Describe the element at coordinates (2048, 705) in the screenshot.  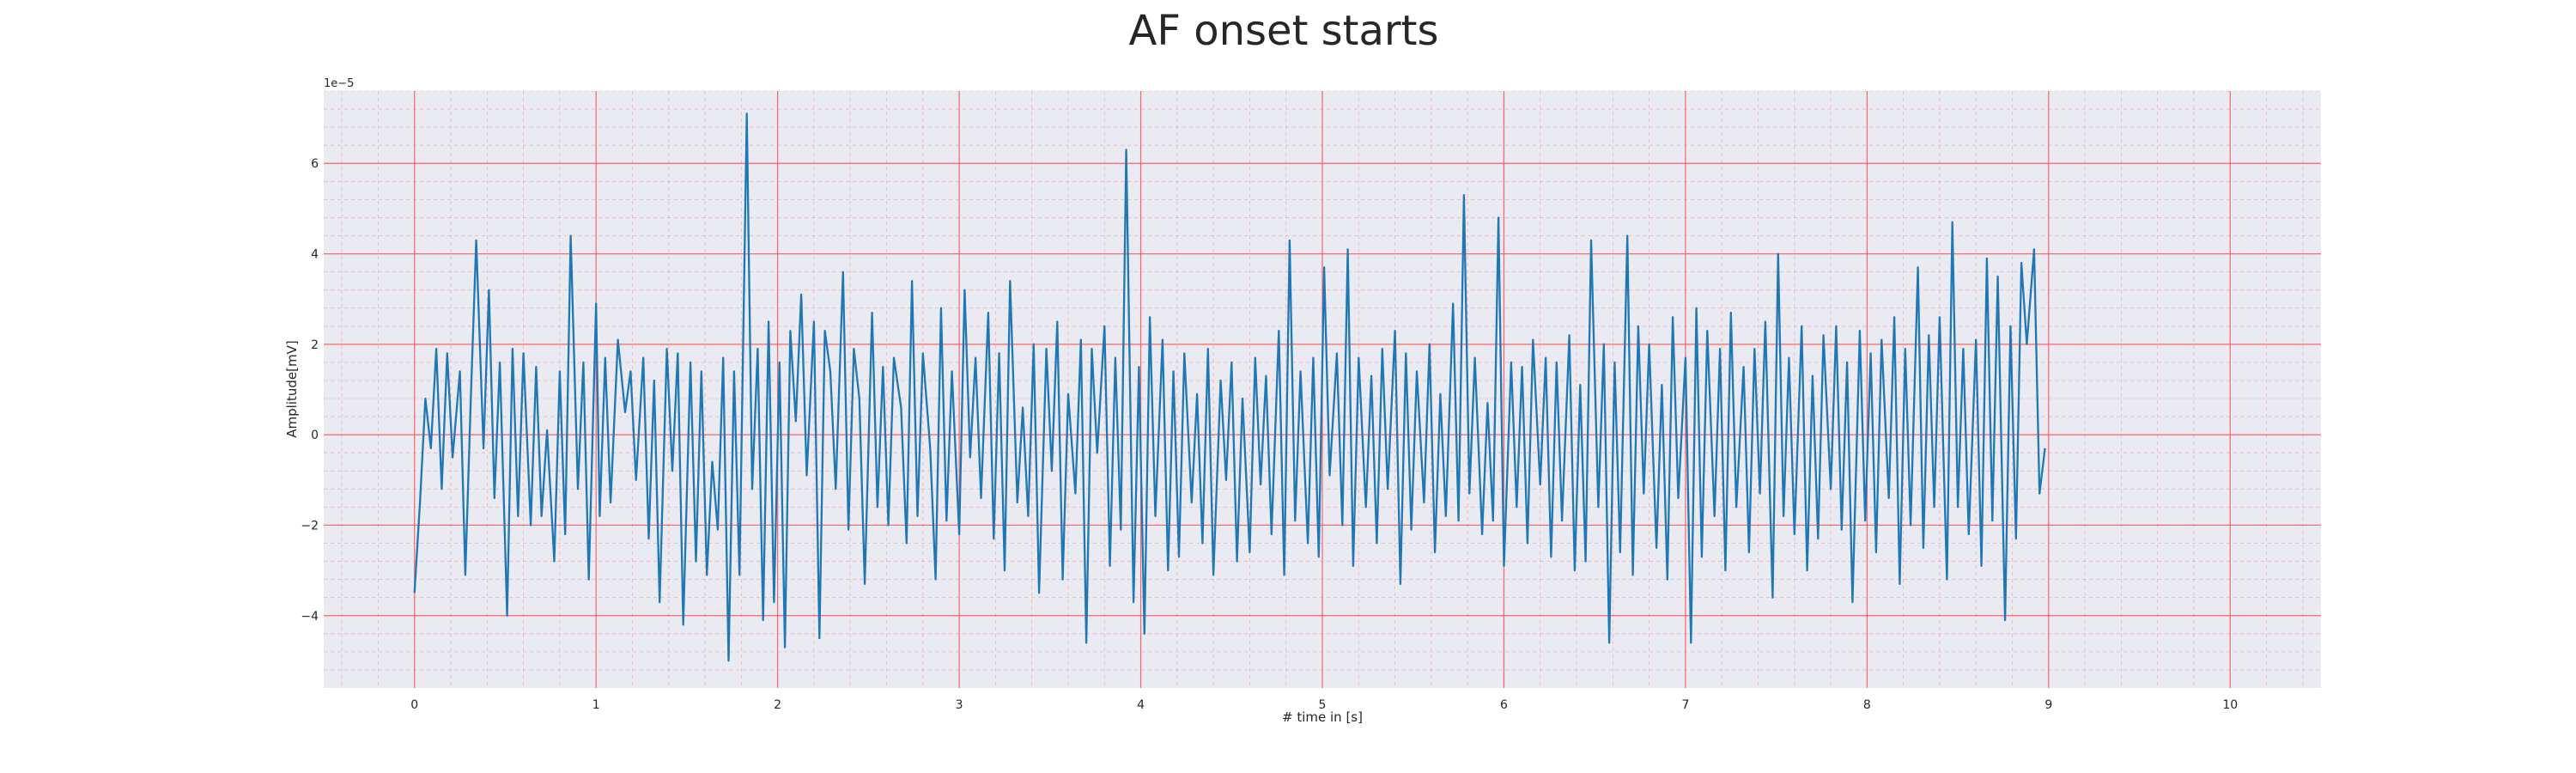
I see `x-tick-label: 9` at that location.